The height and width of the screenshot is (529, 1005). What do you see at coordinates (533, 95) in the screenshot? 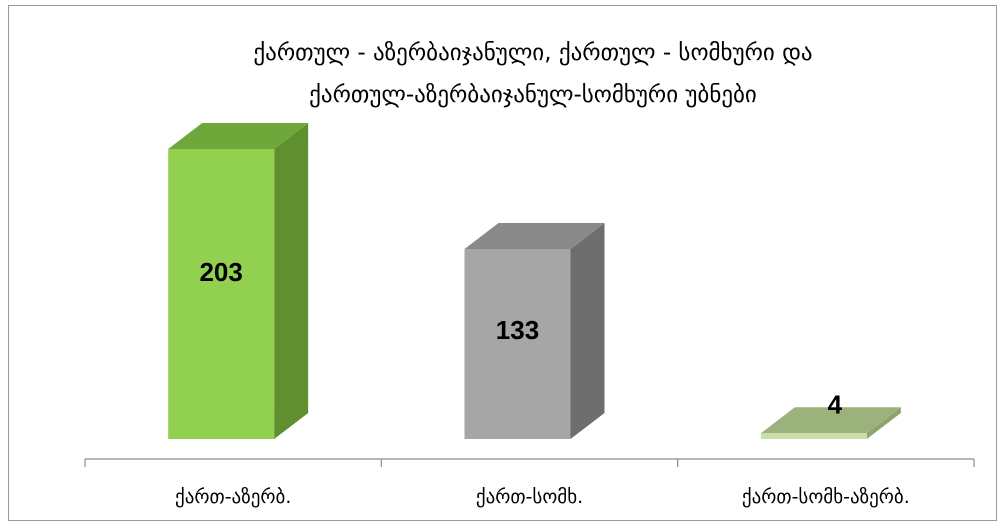
I see `chart-title-line-2: ქართულ-აზერბაიჯანულ-სომხური უბნები` at bounding box center [533, 95].